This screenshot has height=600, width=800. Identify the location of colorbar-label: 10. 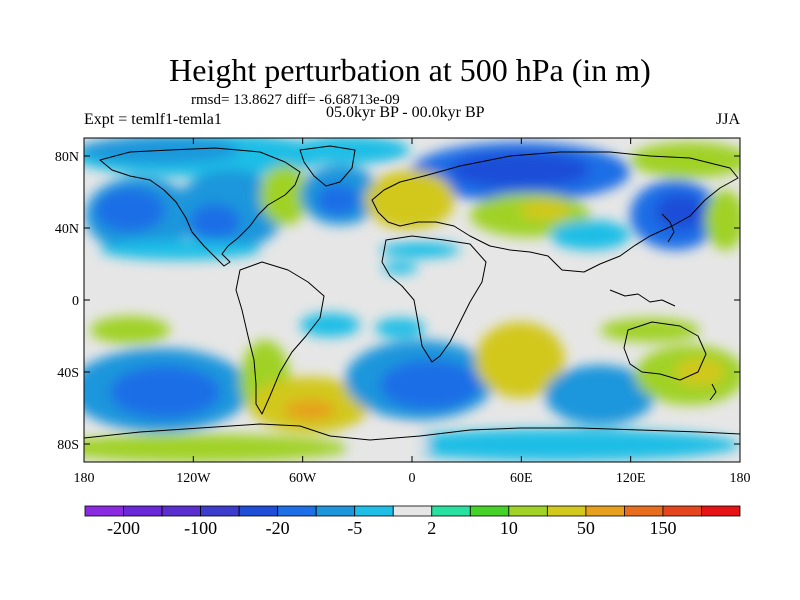
(509, 528).